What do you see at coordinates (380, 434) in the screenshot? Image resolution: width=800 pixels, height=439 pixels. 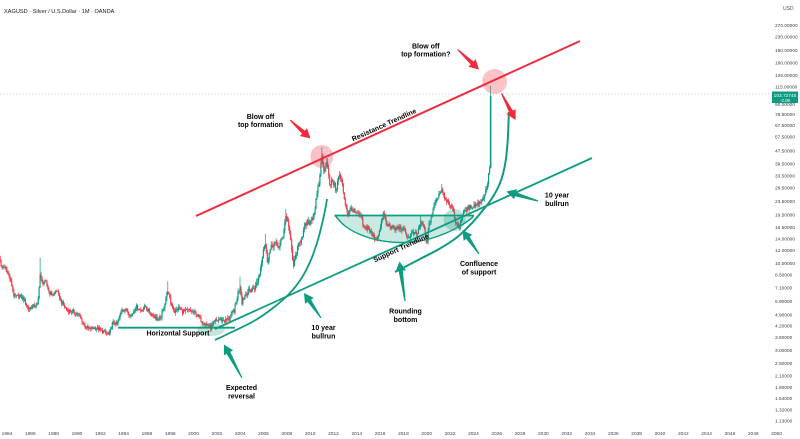 I see `svg-text: 2016` at bounding box center [380, 434].